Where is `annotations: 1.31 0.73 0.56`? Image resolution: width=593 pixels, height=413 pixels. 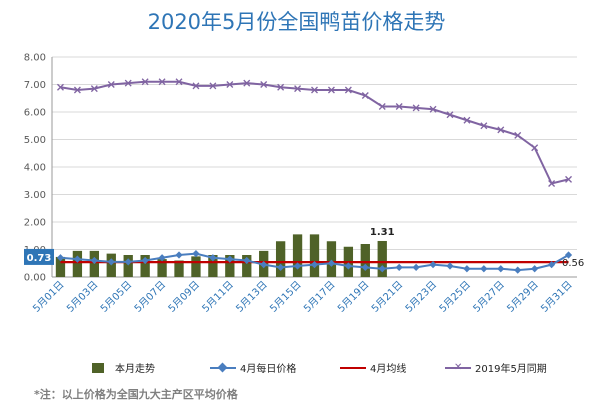 annotations: 1.31 0.73 0.56 is located at coordinates (304, 248).